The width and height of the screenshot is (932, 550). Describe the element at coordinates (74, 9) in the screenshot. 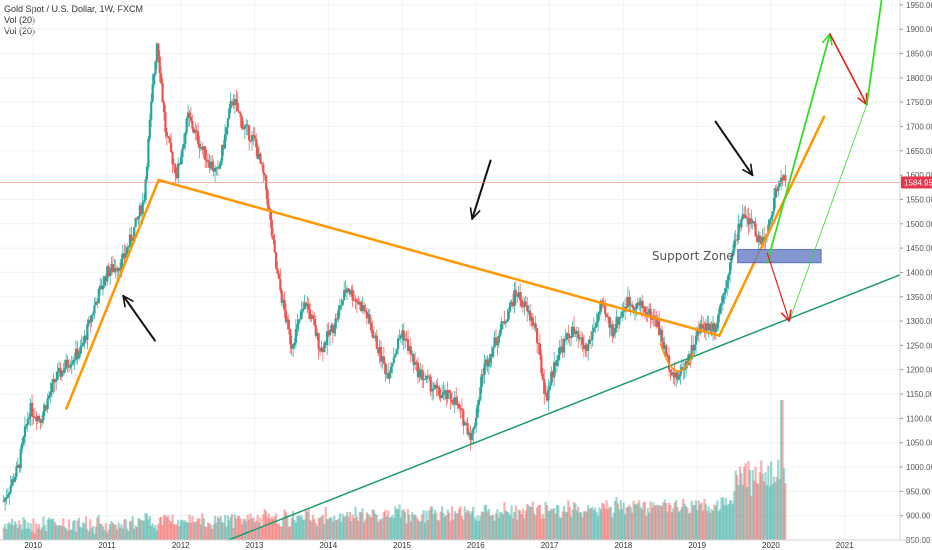

I see `symbol-label: Gold Spot / U.S. Dollar, 1W, FXCM` at that location.